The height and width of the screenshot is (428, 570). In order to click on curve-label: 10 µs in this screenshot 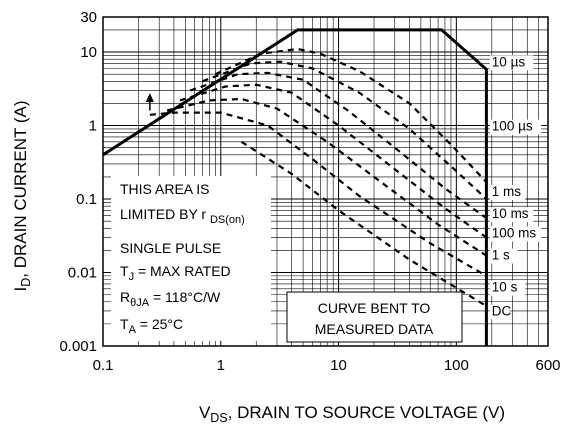, I will do `click(509, 61)`.